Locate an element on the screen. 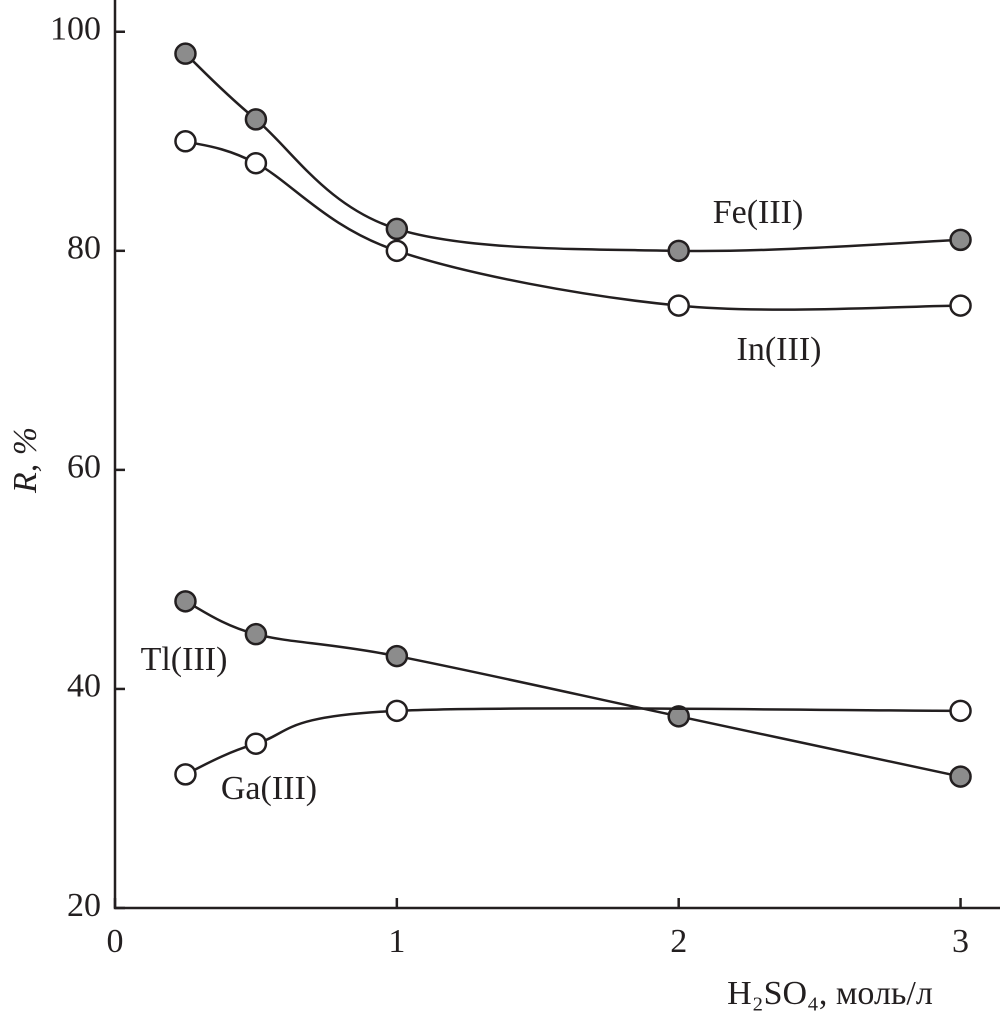 This screenshot has height=1024, width=1000. series-label: Tl(III) is located at coordinates (184, 659).